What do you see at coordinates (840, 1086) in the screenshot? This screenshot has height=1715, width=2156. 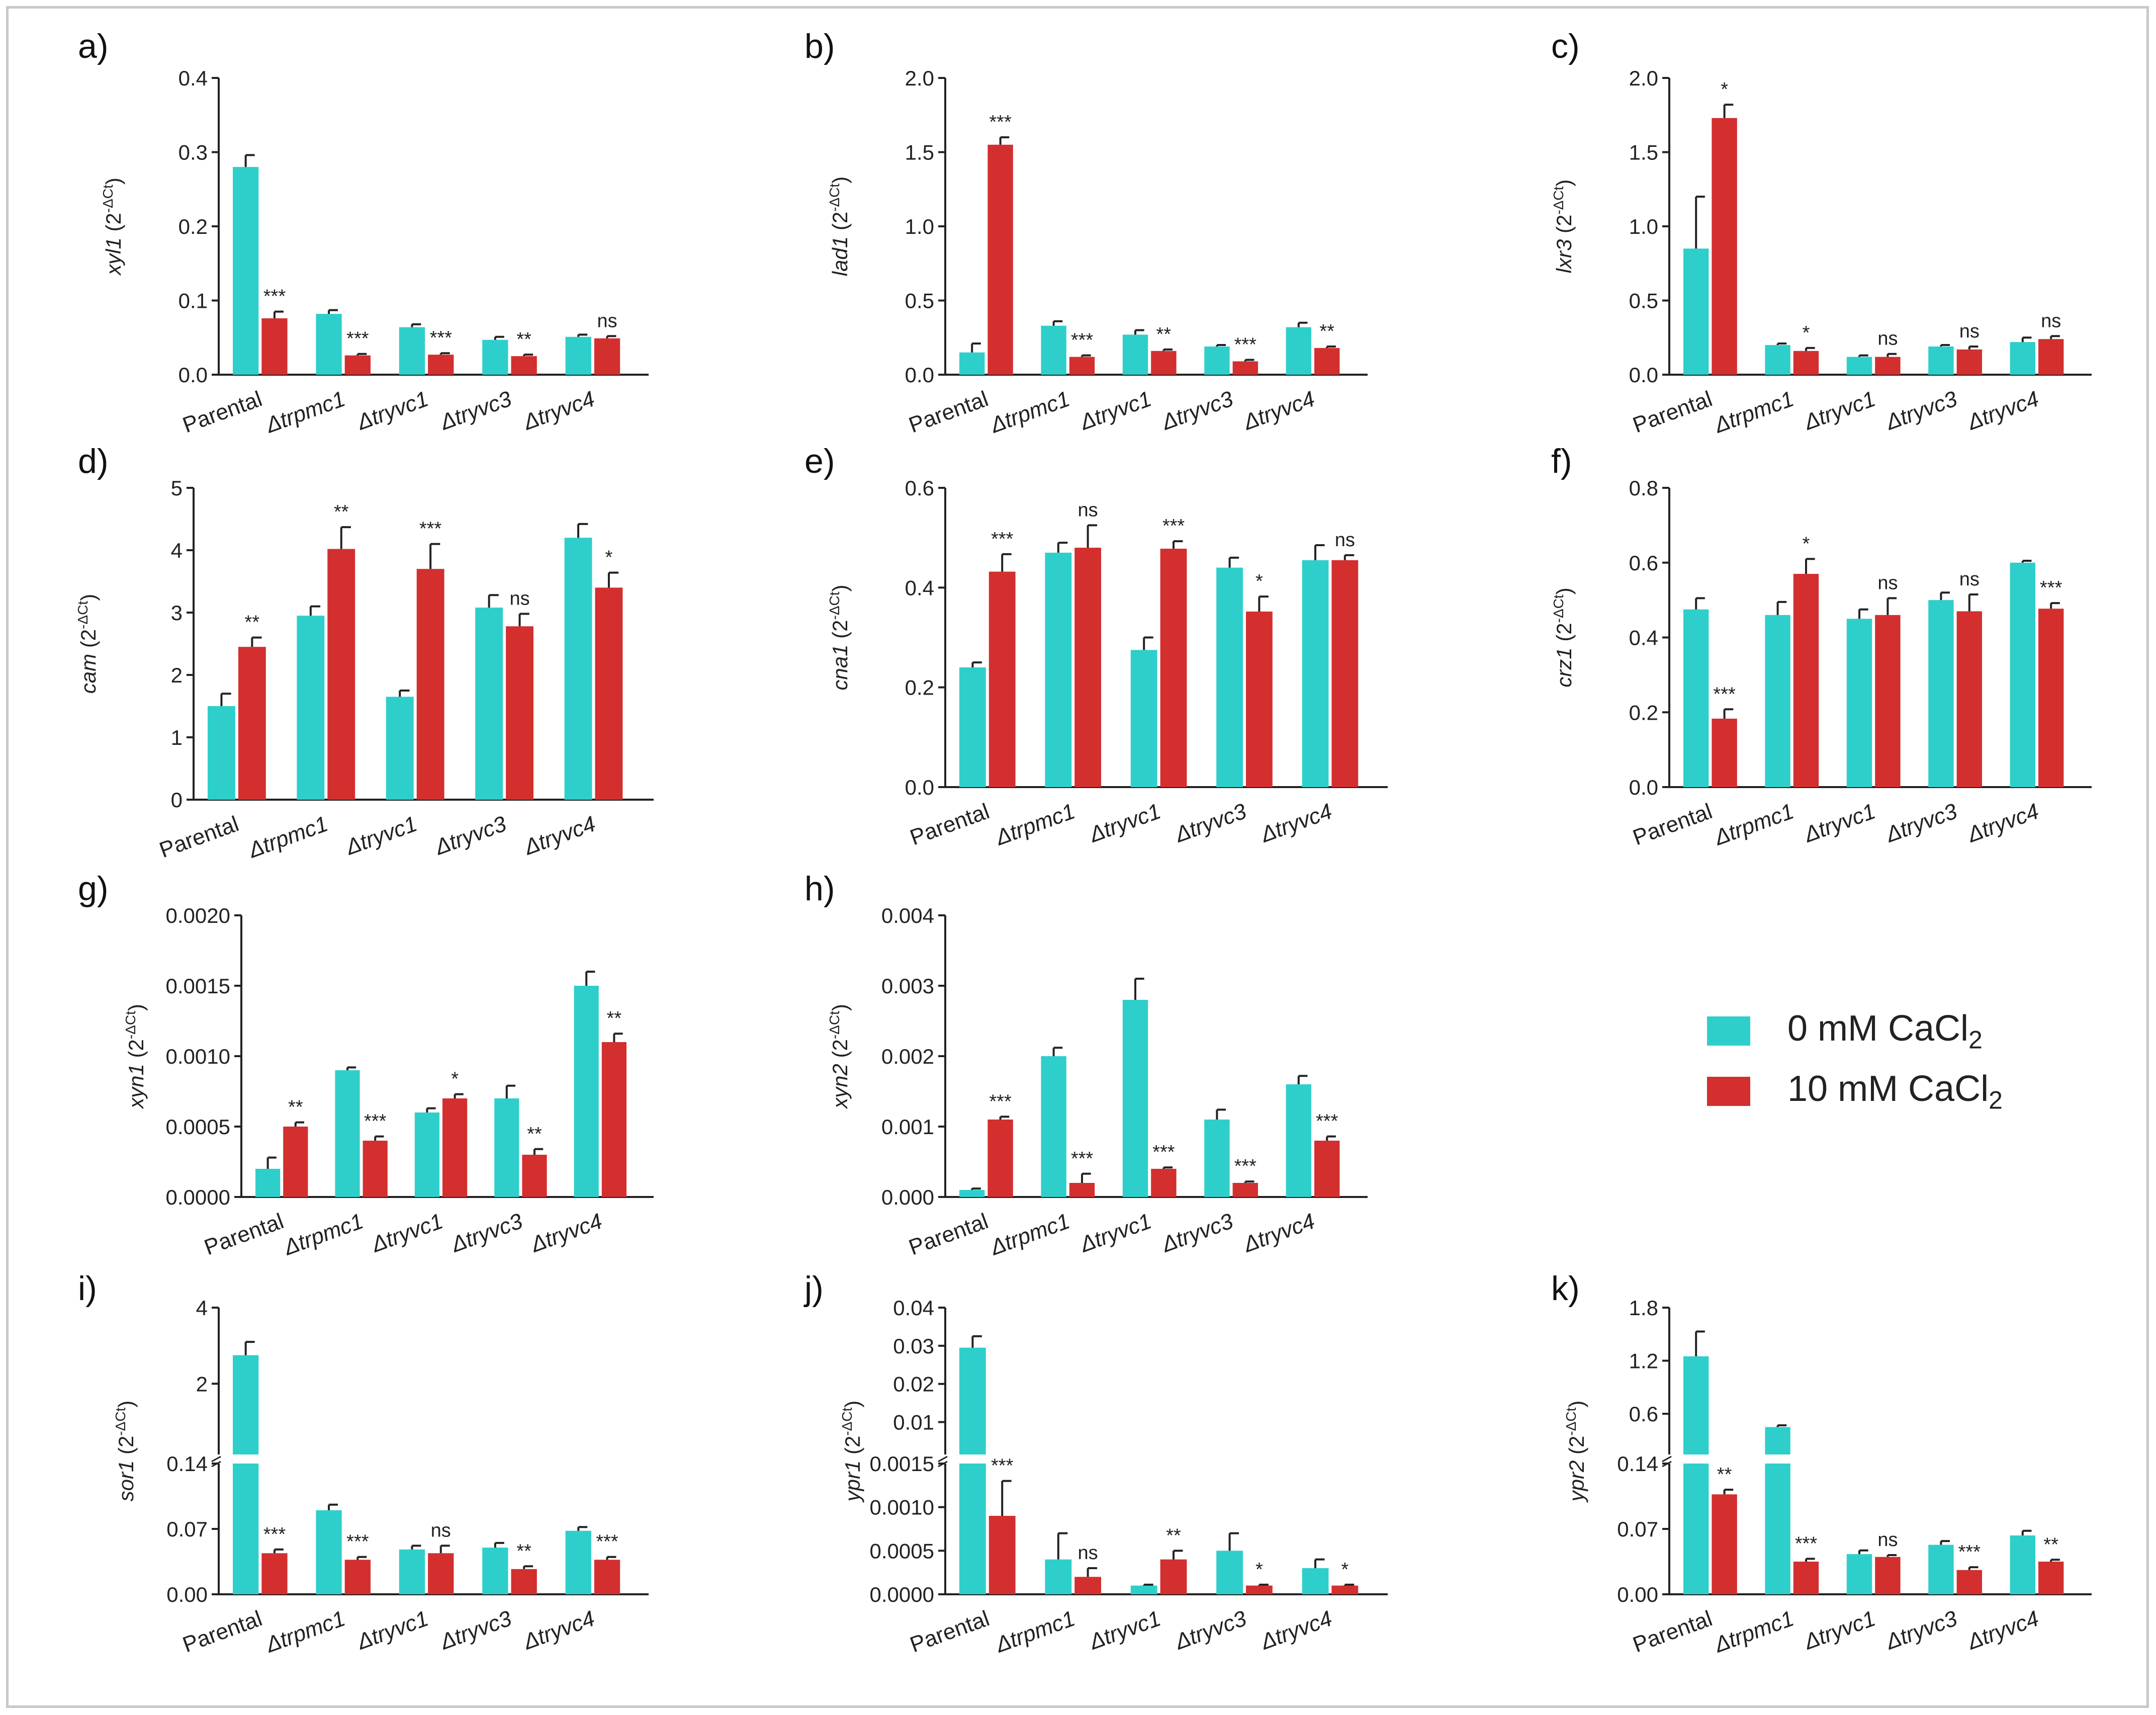 I see `y-axis-gene: xyn2` at bounding box center [840, 1086].